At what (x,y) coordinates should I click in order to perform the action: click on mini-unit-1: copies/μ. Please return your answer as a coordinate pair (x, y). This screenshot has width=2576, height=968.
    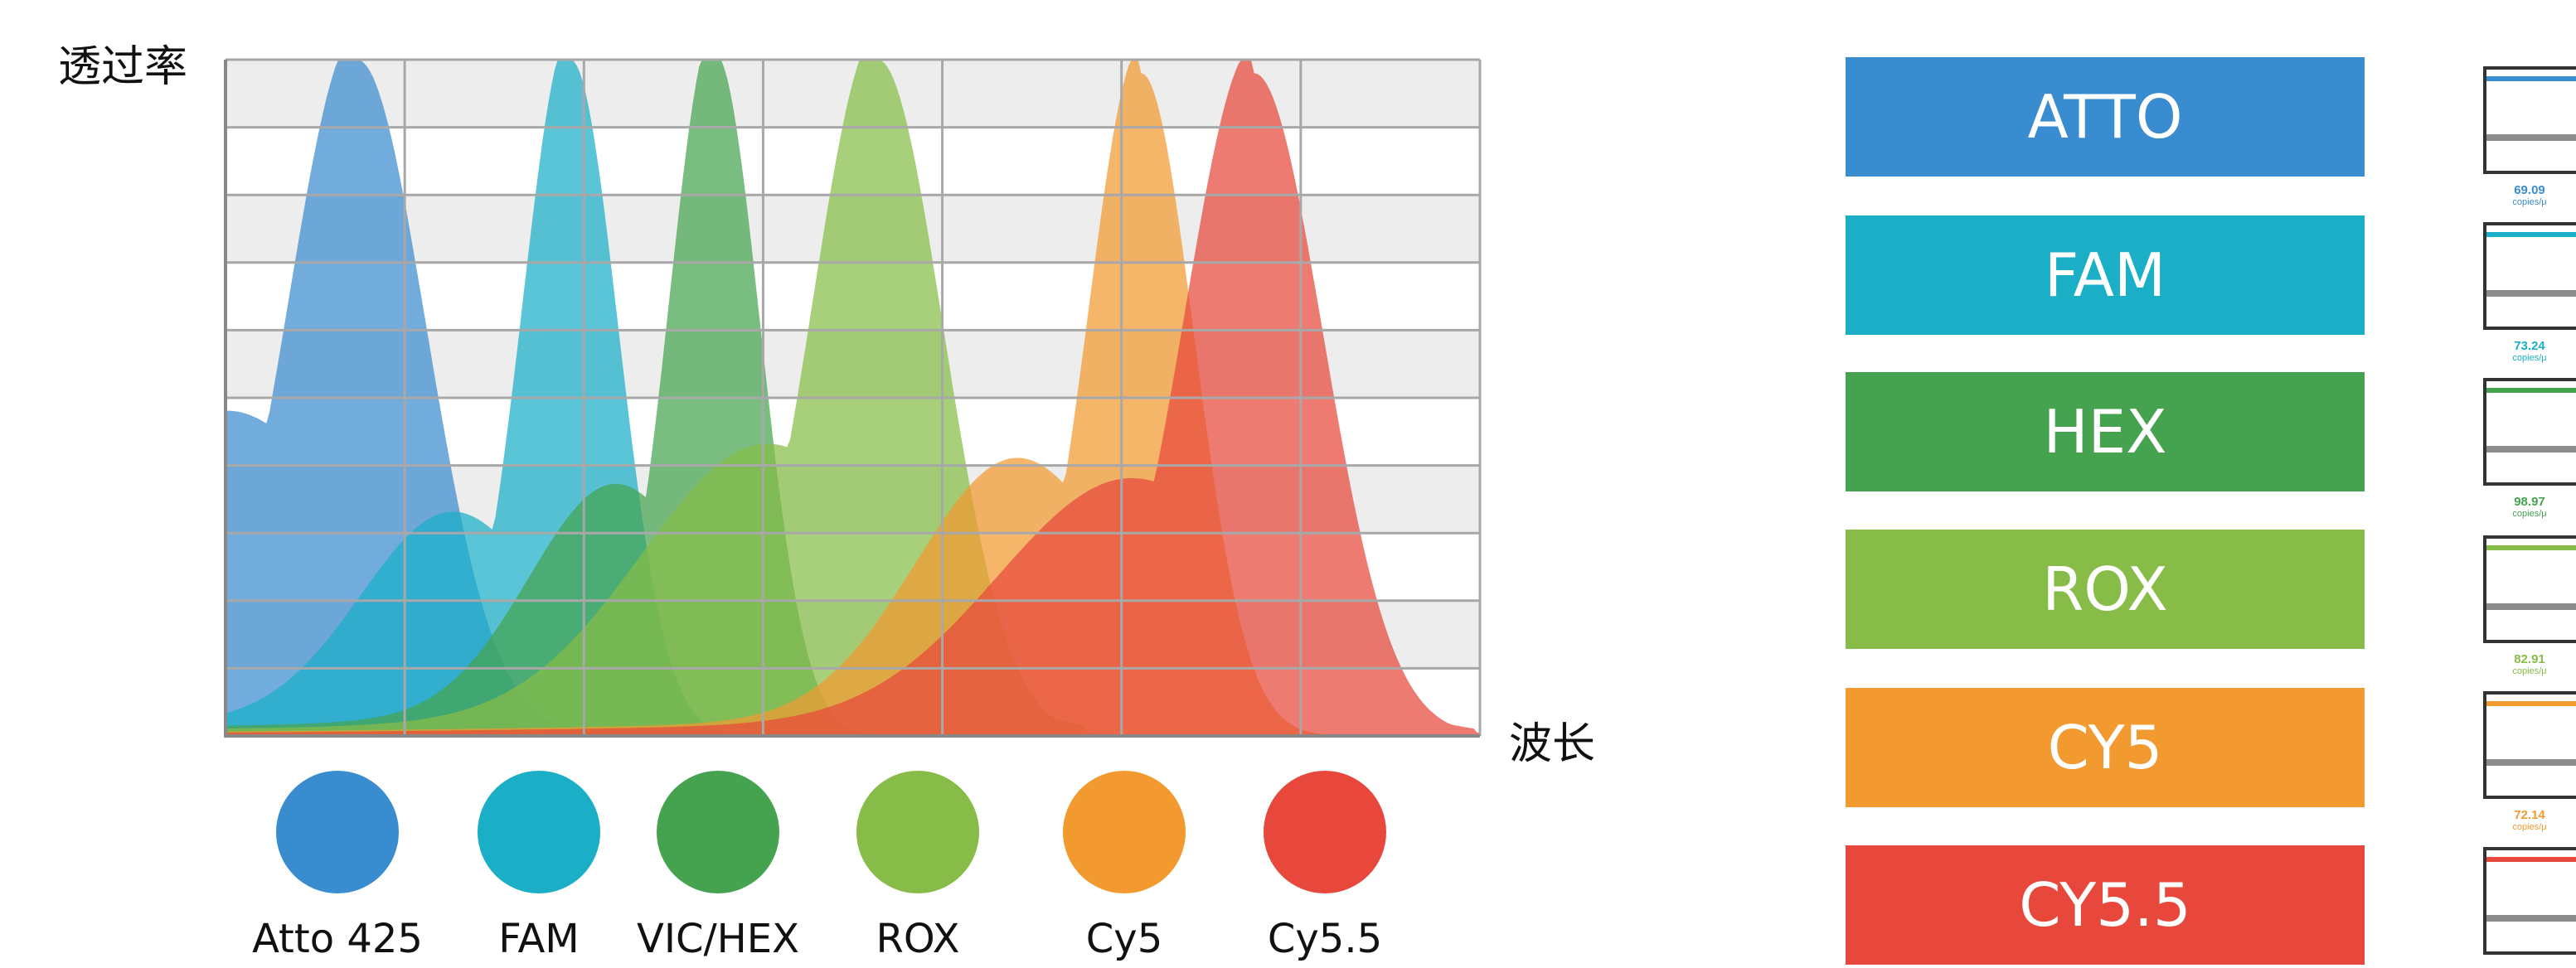
    Looking at the image, I should click on (2529, 358).